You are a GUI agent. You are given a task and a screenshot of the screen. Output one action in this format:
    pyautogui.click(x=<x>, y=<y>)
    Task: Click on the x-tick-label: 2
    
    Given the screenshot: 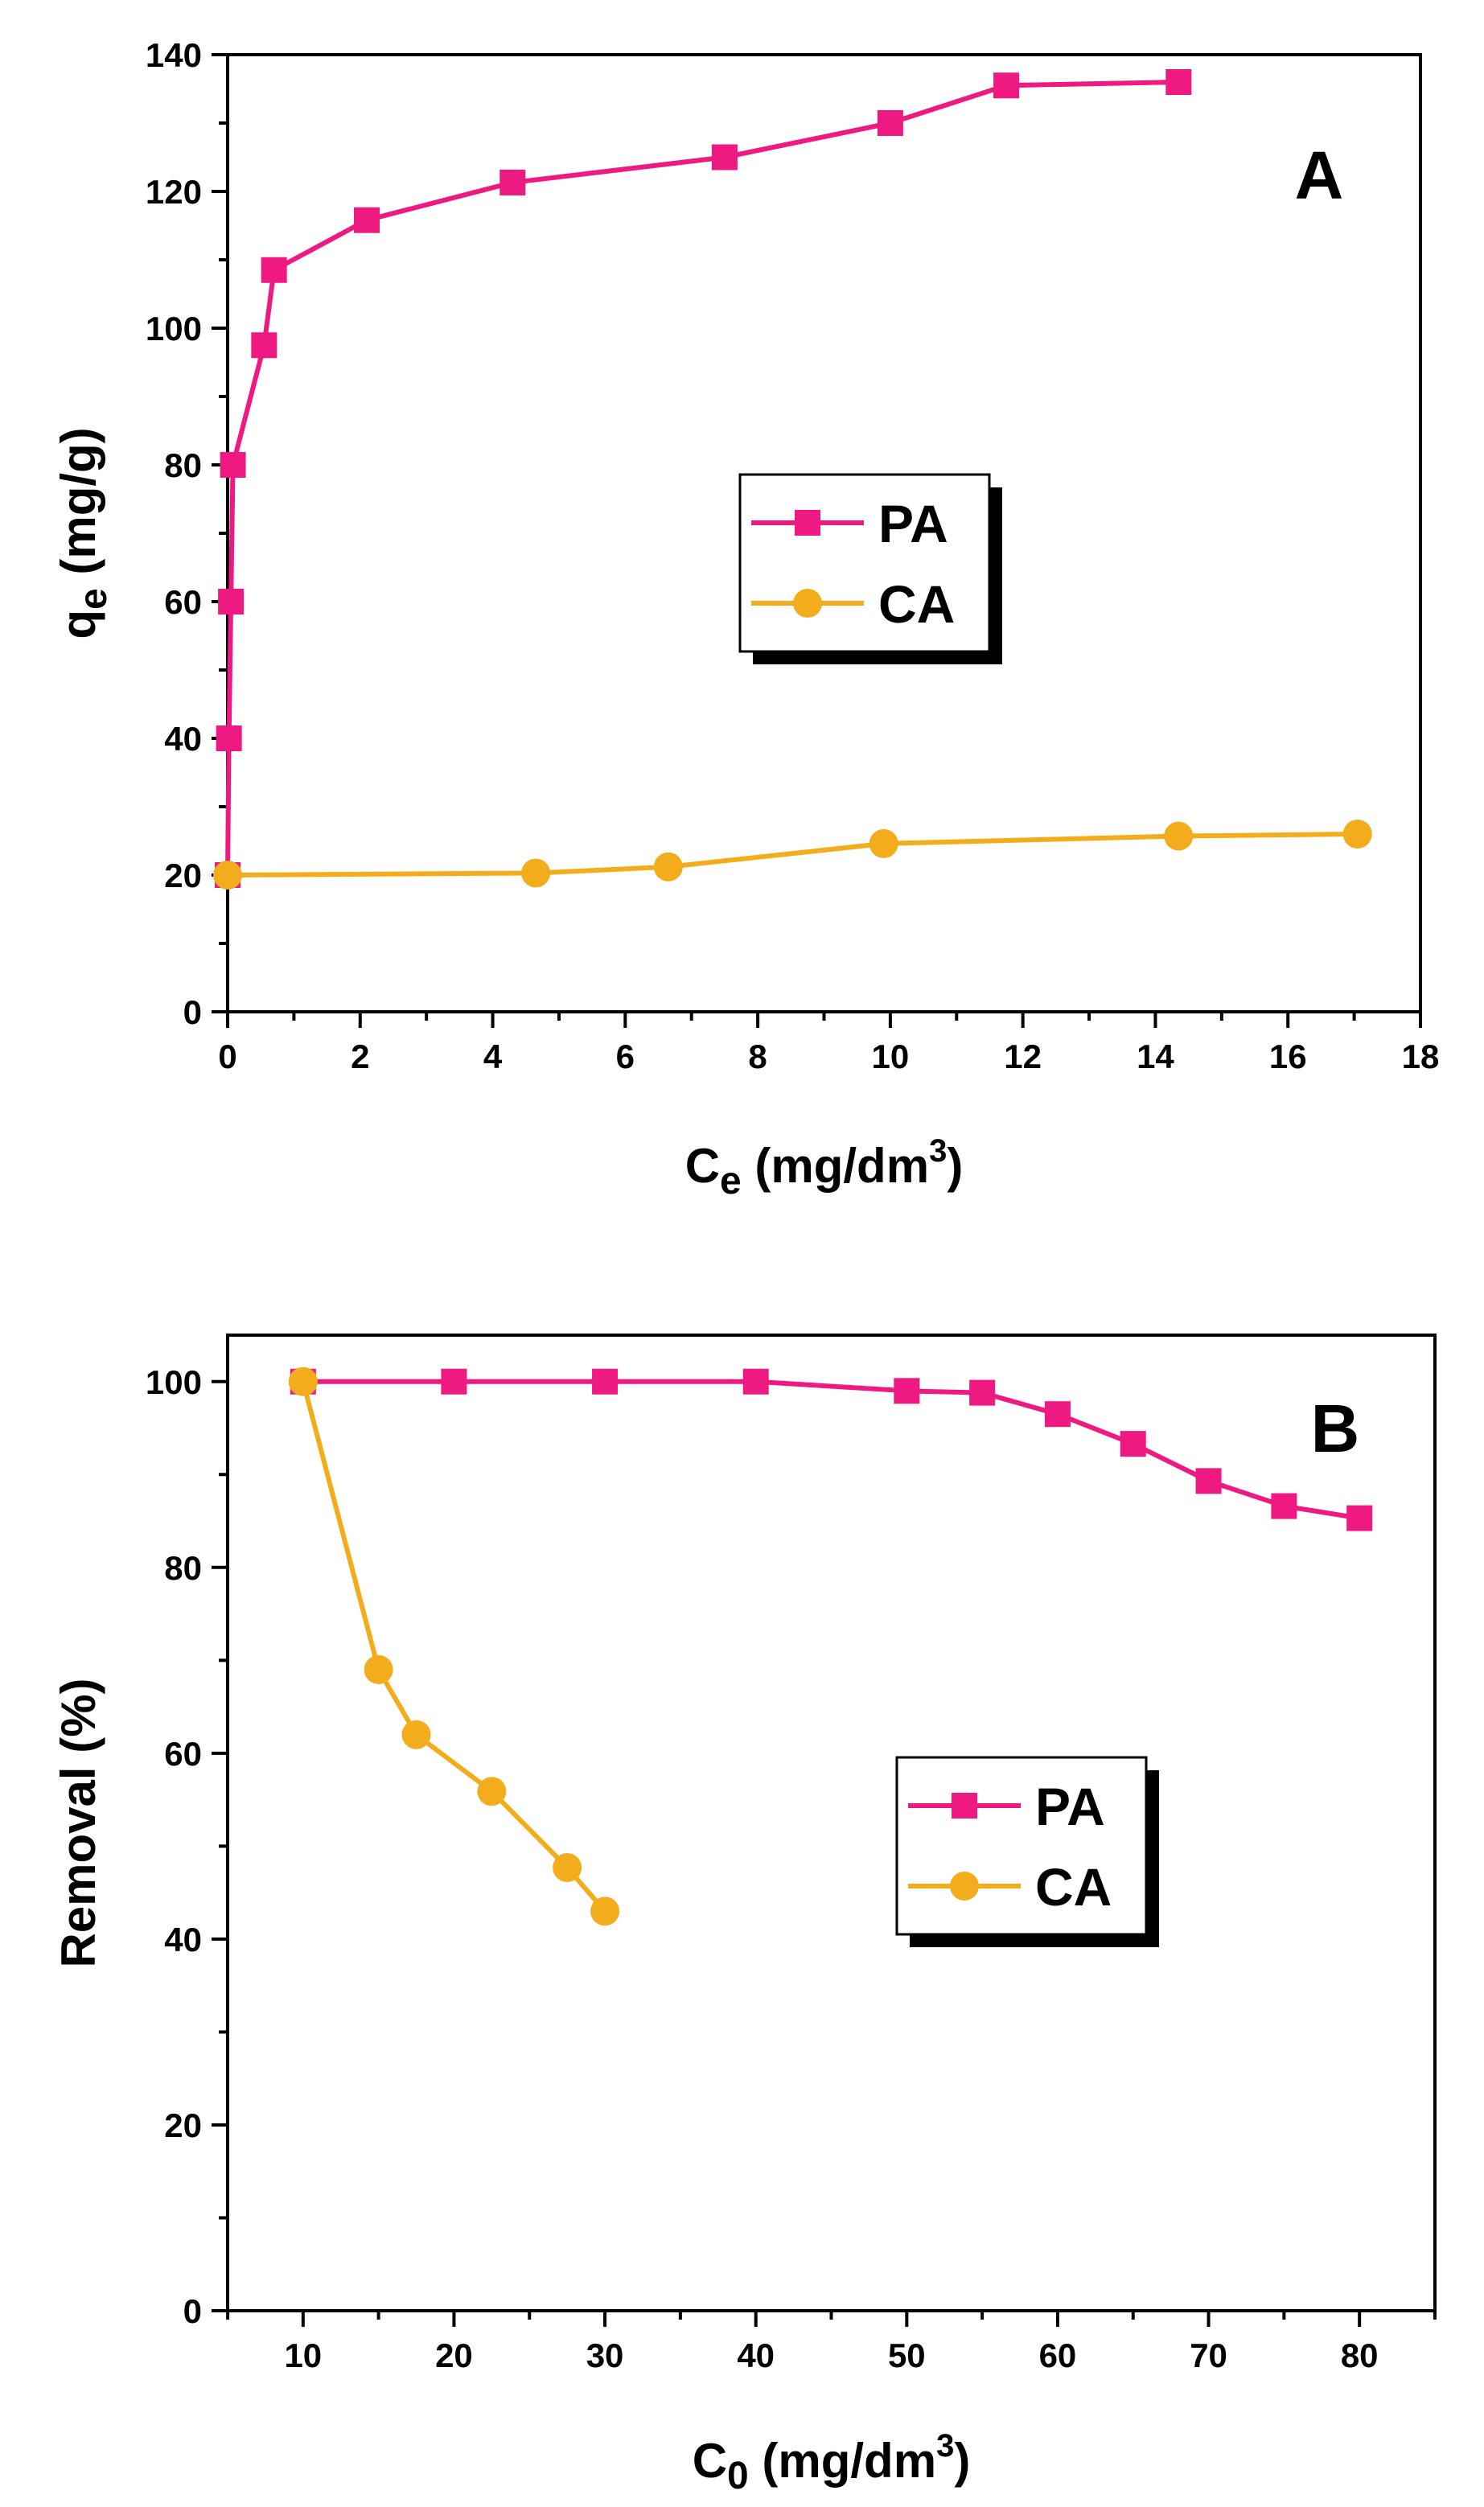 What is the action you would take?
    pyautogui.click(x=360, y=1056)
    